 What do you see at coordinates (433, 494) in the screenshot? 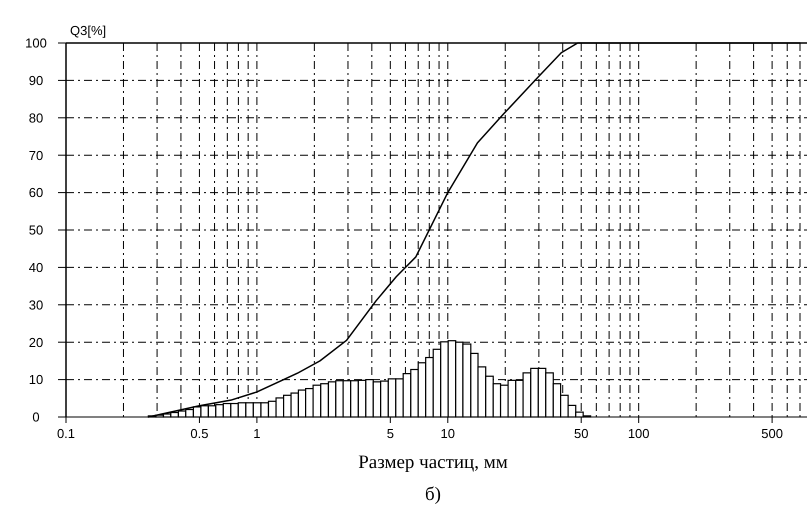
I see `text: б)` at bounding box center [433, 494].